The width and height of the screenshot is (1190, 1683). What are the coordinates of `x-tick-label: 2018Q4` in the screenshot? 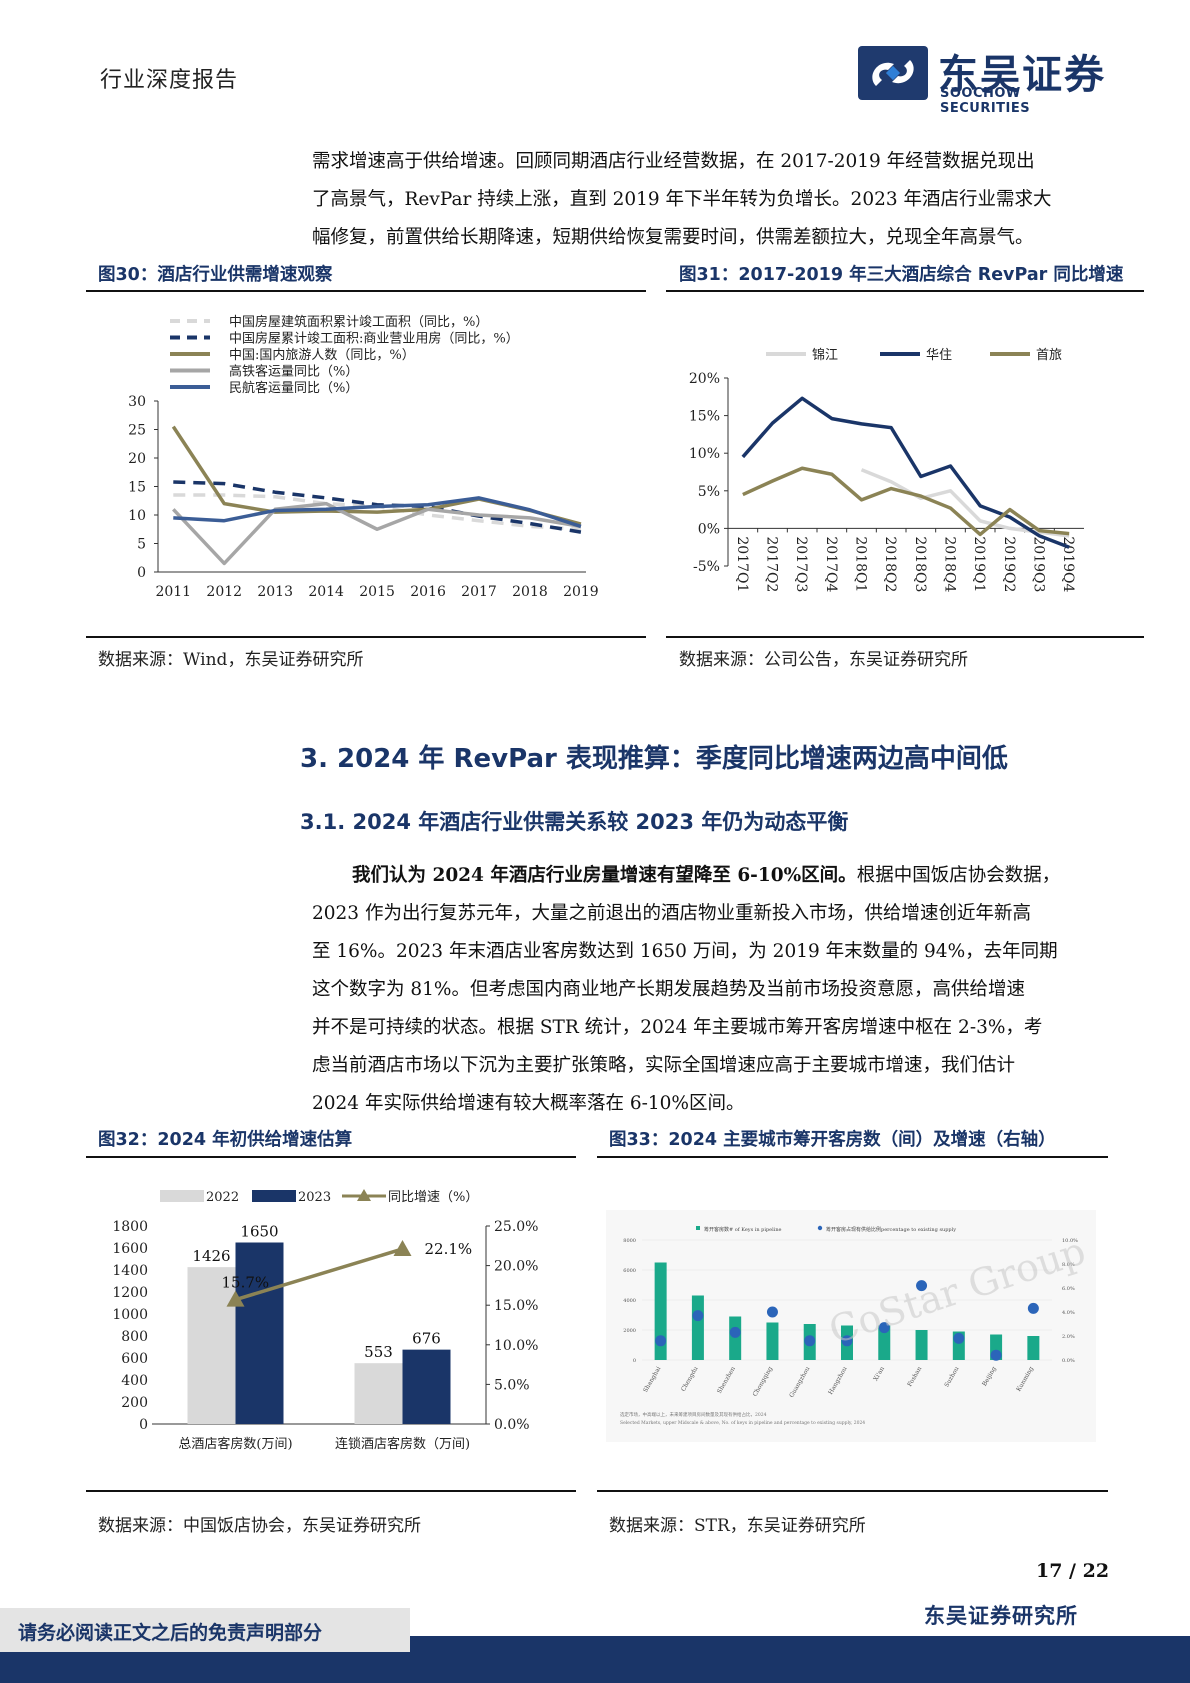 It's located at (950, 564).